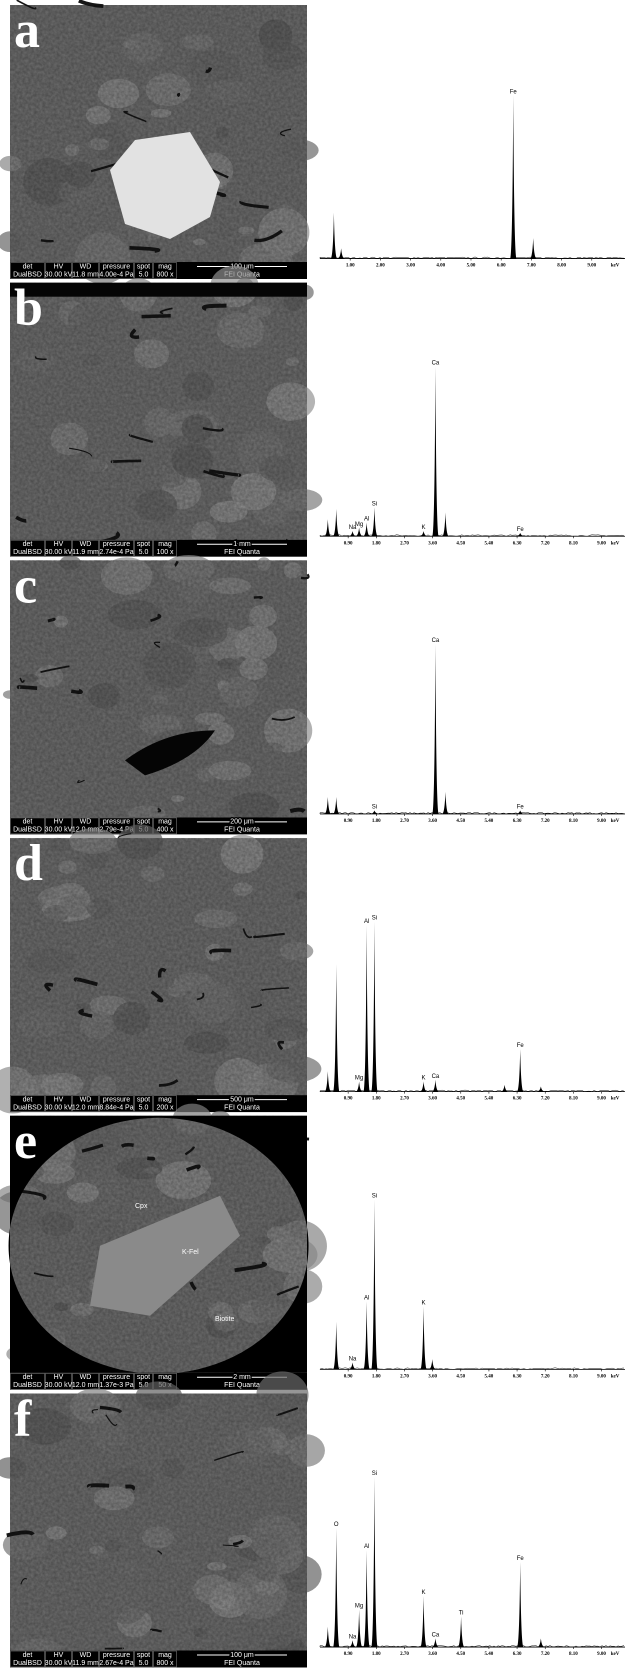 This screenshot has width=625, height=1669. What do you see at coordinates (143, 1099) in the screenshot?
I see `info-header: spot` at bounding box center [143, 1099].